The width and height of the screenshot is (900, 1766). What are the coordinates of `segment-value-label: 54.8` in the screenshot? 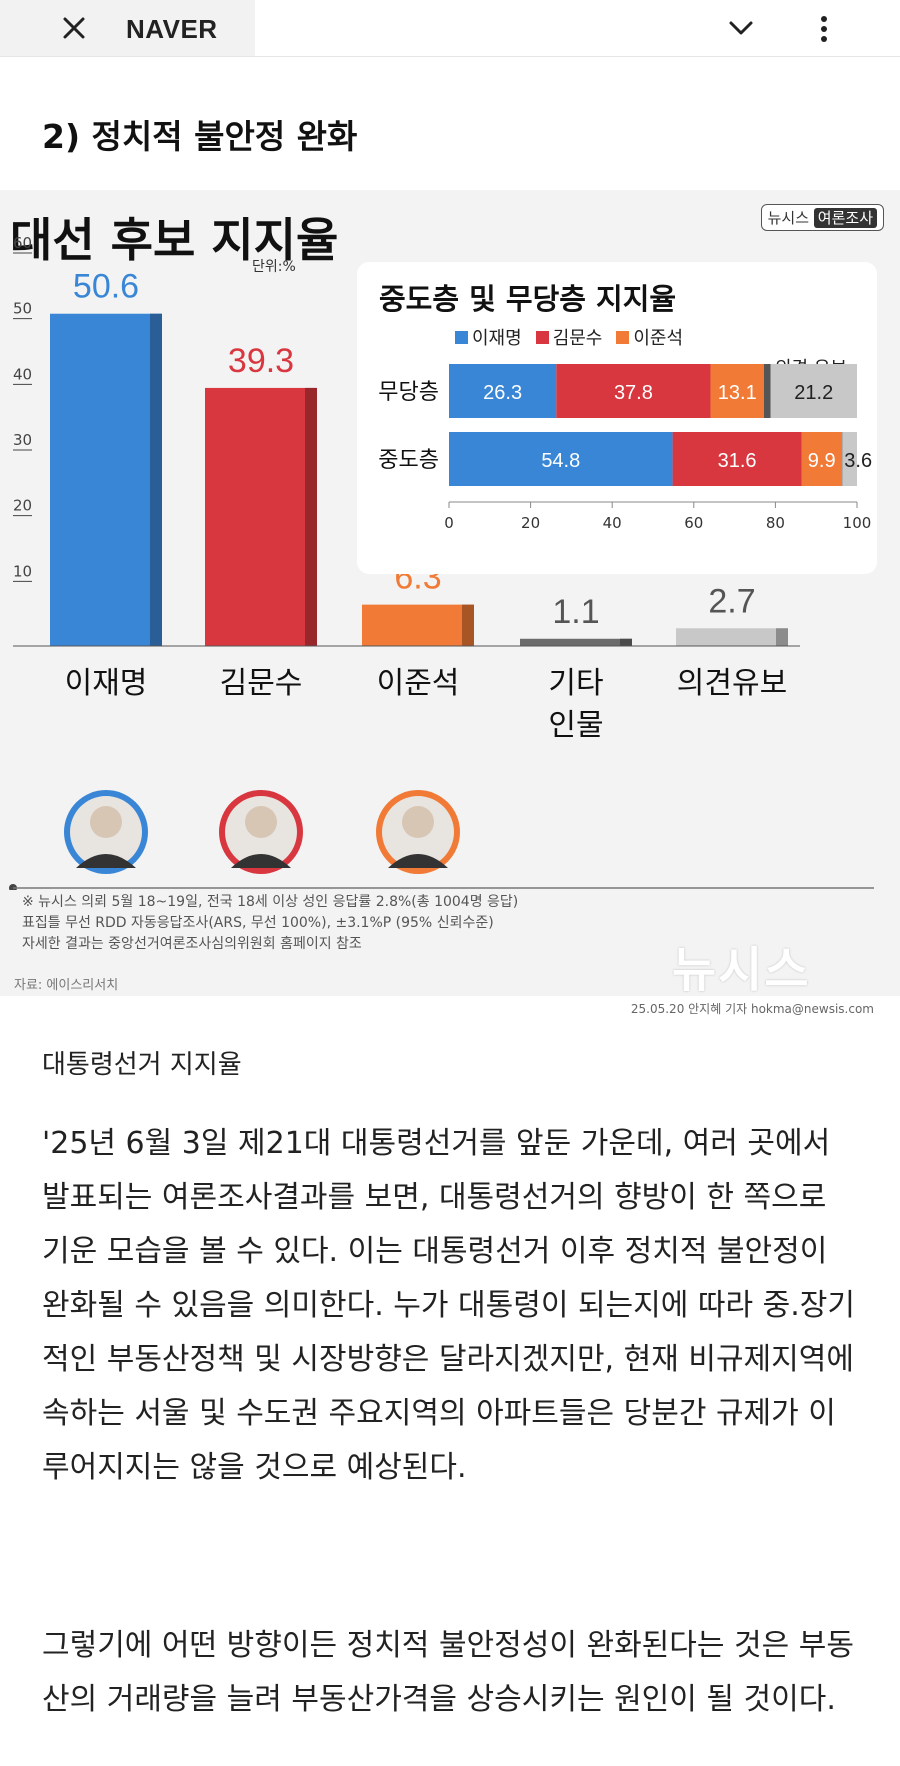 It's located at (560, 461).